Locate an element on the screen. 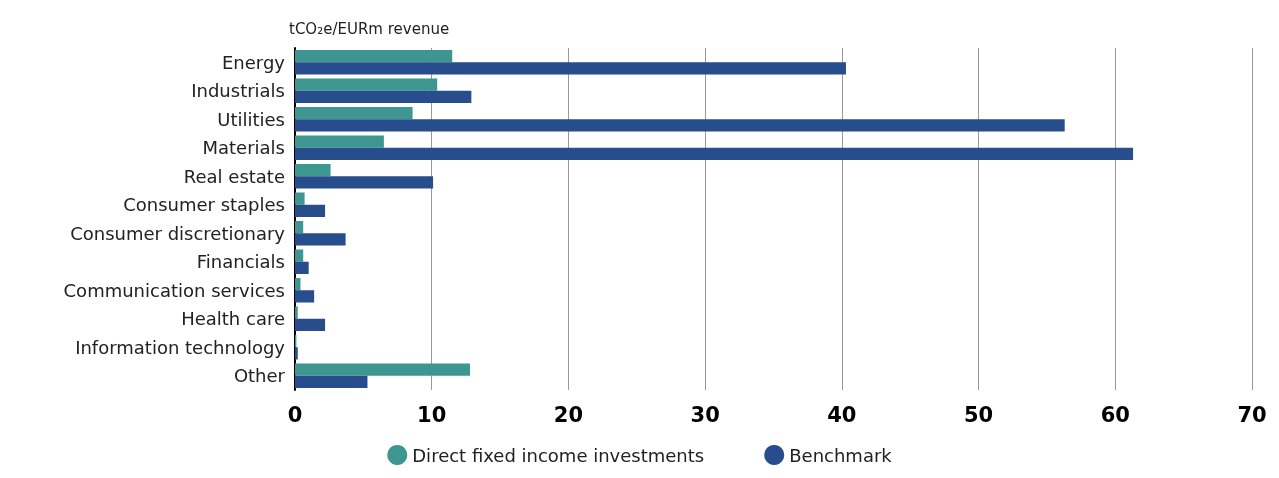 This screenshot has width=1279, height=478. y-tick-label: Energy is located at coordinates (253, 62).